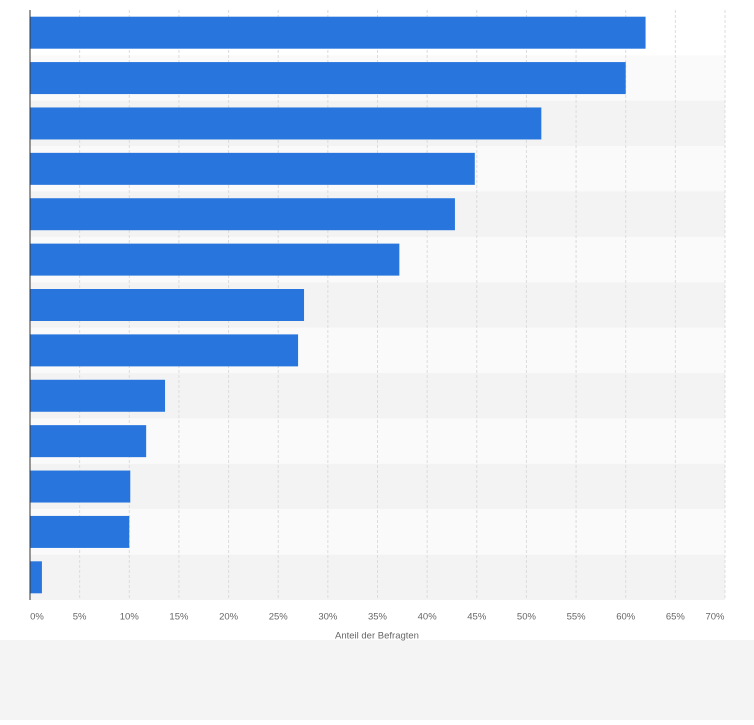 This screenshot has width=754, height=725. Describe the element at coordinates (377, 636) in the screenshot. I see `x-axis-label: Anteil der Befragten` at that location.